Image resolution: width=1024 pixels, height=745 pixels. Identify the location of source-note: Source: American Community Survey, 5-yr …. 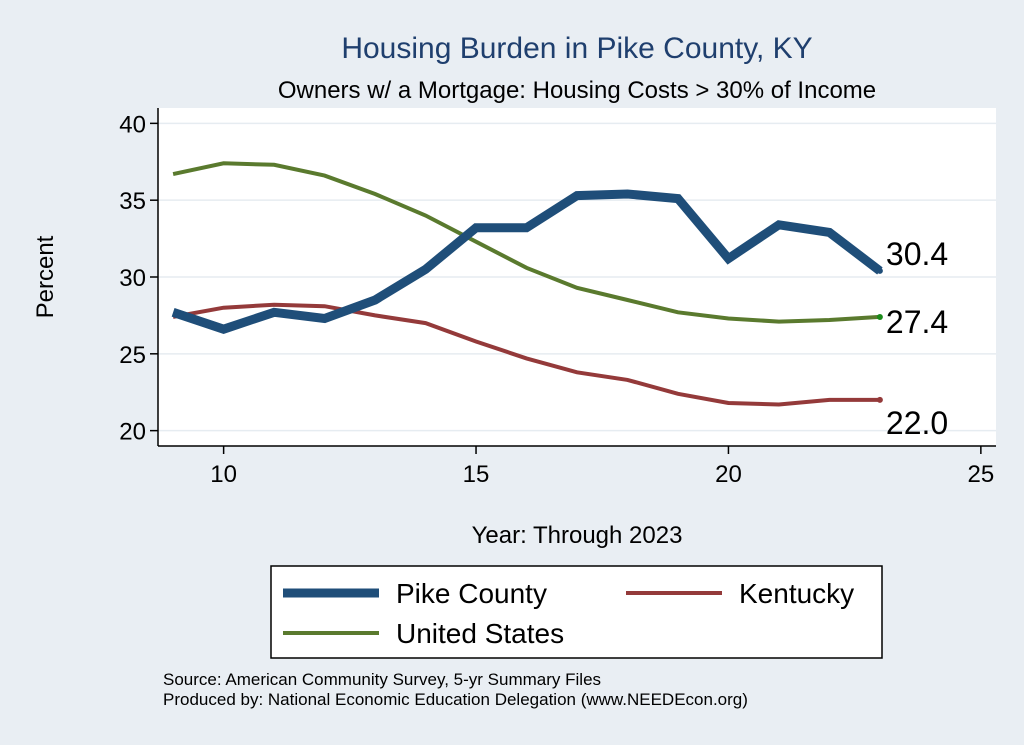
(382, 679).